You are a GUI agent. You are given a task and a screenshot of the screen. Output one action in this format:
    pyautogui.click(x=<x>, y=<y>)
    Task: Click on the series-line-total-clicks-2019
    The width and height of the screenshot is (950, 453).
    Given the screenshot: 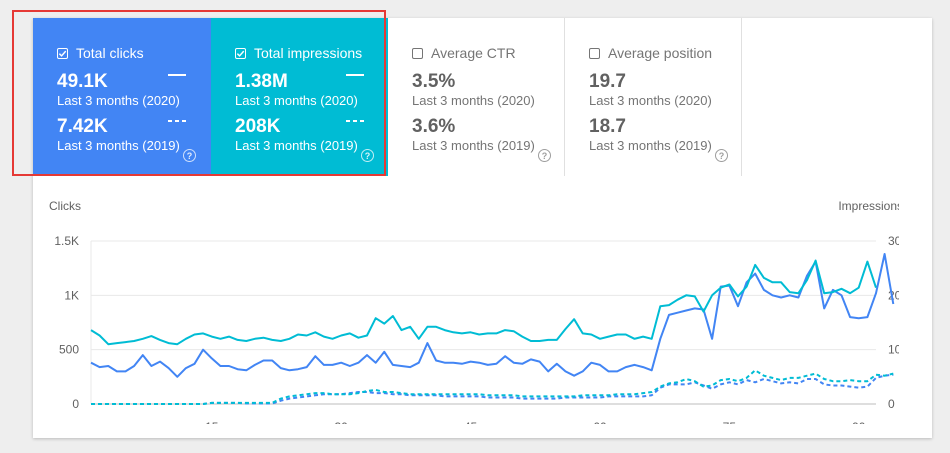 What is the action you would take?
    pyautogui.click(x=492, y=389)
    